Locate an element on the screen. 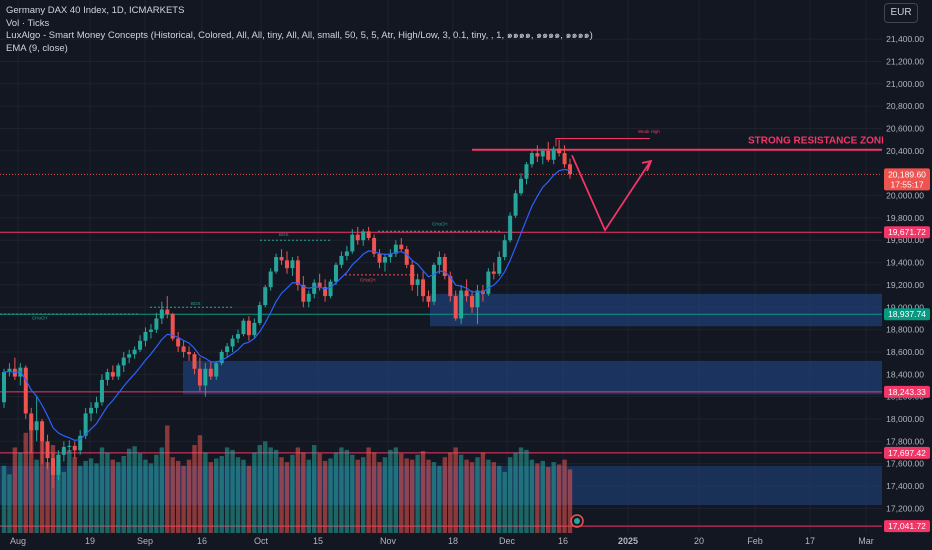 Image resolution: width=932 pixels, height=550 pixels. price-tick-label: 19,600.00 is located at coordinates (905, 240).